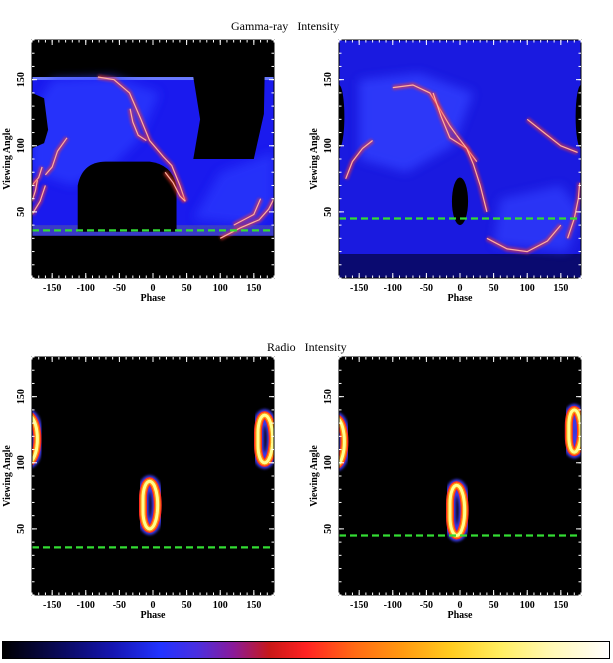 This screenshot has width=613, height=663. I want to click on caustic-main, so click(141, 139).